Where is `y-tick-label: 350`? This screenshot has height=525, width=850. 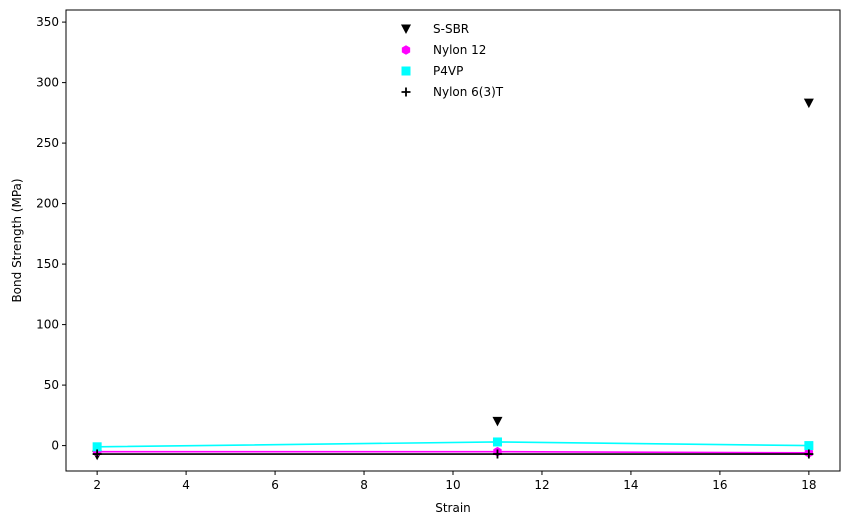
y-tick-label: 350 is located at coordinates (47, 22).